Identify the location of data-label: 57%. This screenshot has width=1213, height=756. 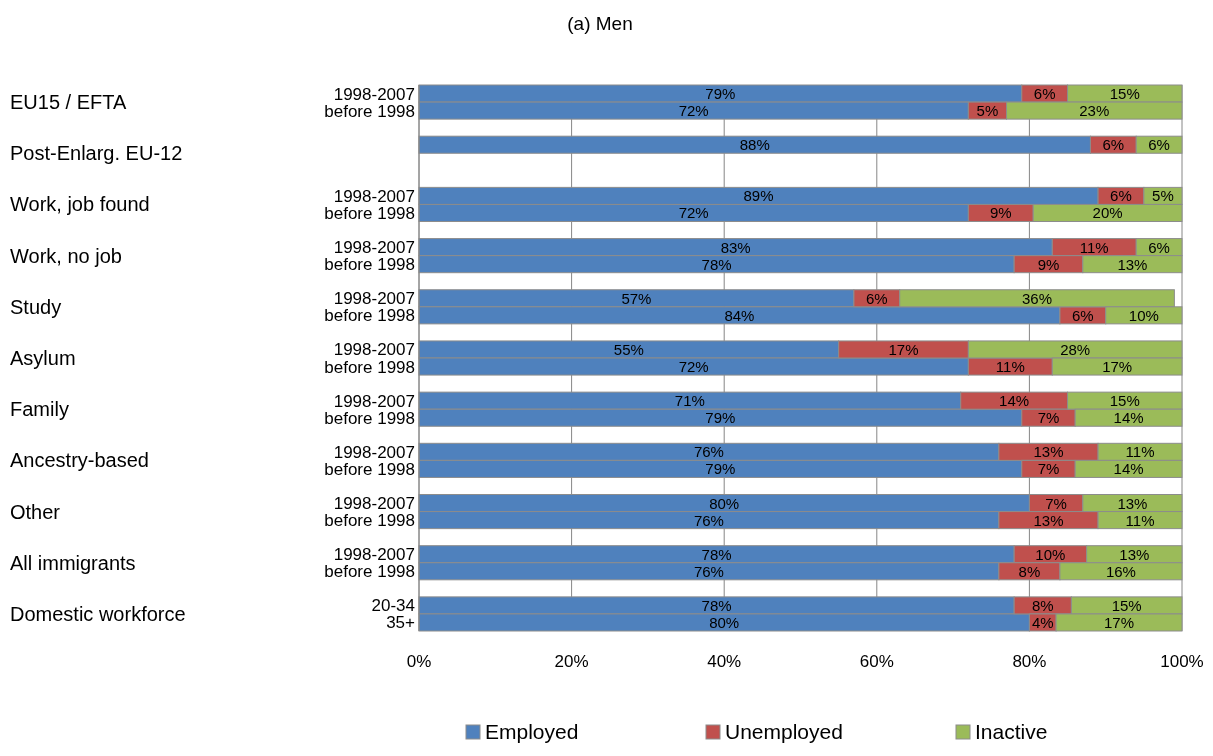
(636, 298).